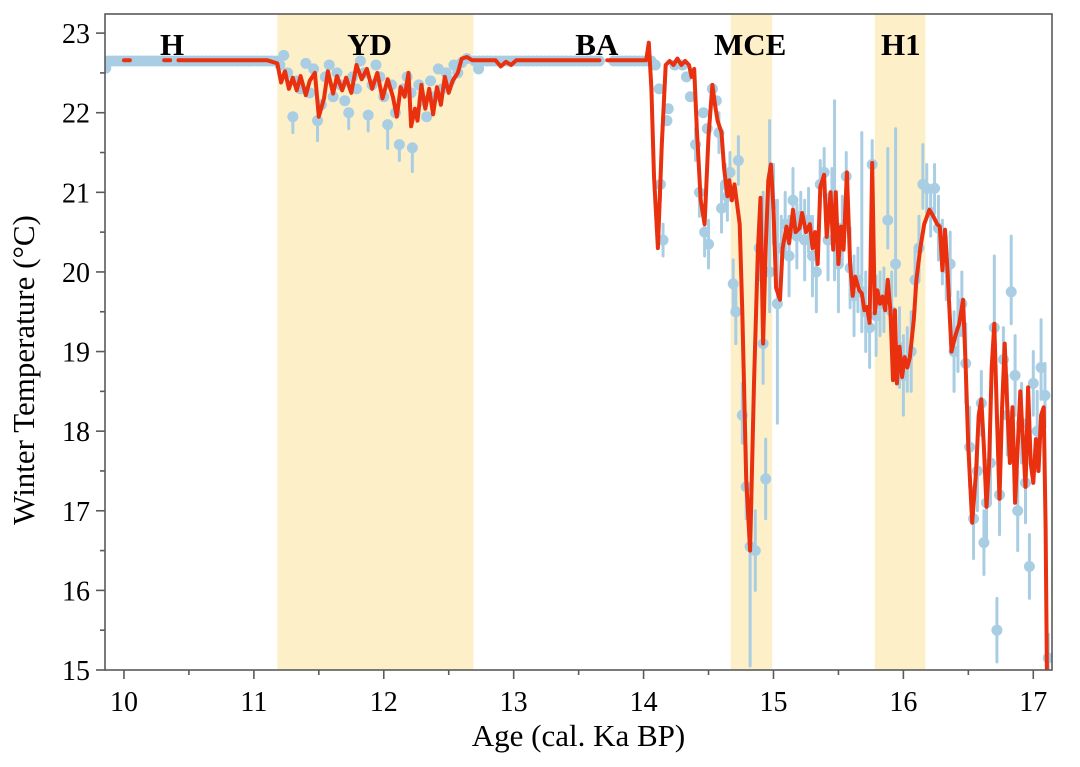  I want to click on y-tick-label: 23, so click(76, 34).